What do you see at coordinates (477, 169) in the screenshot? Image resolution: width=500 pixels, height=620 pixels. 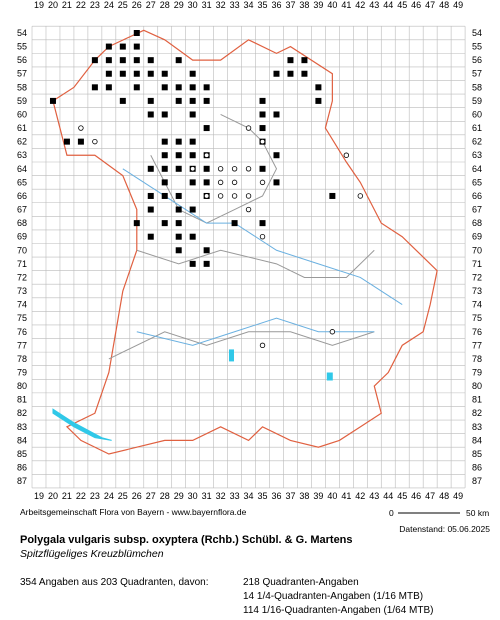 I see `row-label: 64` at bounding box center [477, 169].